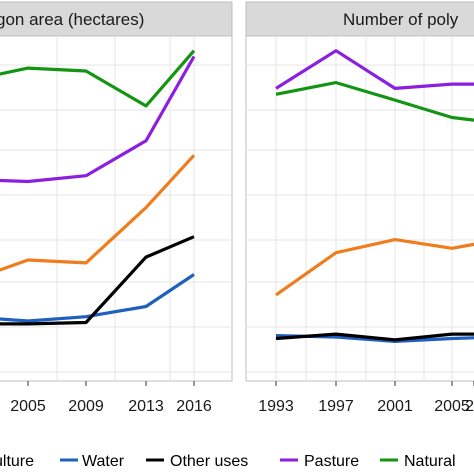 Image resolution: width=474 pixels, height=474 pixels. I want to click on left-series-line-pasture, so click(98, 119).